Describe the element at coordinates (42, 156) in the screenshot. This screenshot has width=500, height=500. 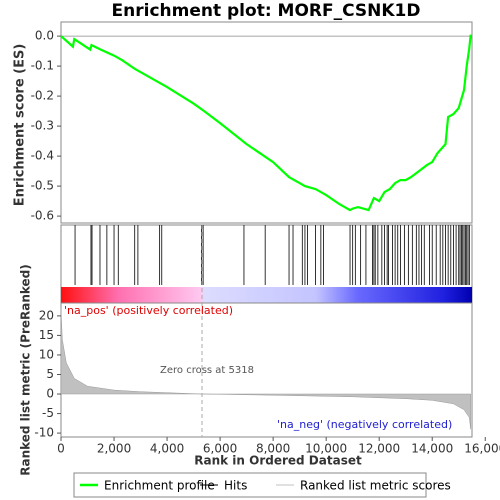
I see `y-tick-label: -0.4` at that location.